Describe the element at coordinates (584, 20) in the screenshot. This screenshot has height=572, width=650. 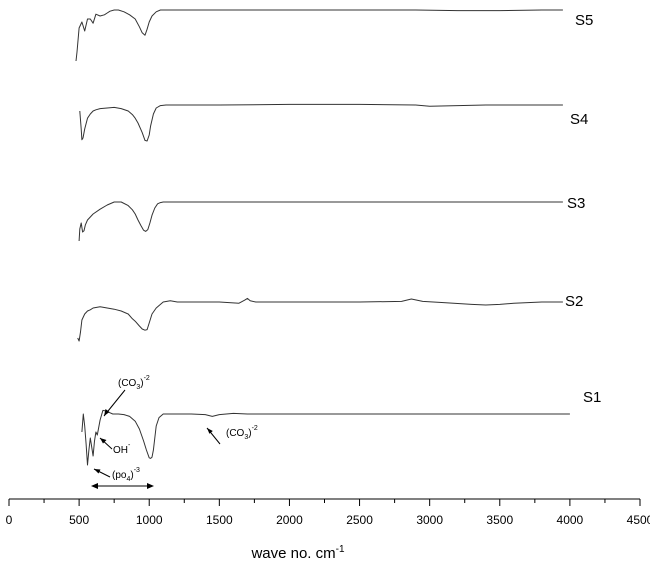
I see `series-label-s5: S5` at that location.